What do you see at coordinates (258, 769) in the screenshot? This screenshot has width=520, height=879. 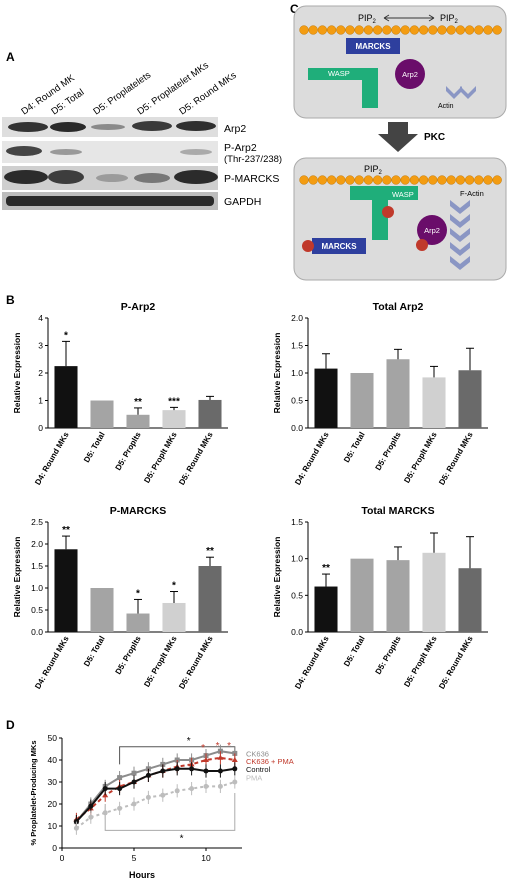 I see `legend-entry: Control` at bounding box center [258, 769].